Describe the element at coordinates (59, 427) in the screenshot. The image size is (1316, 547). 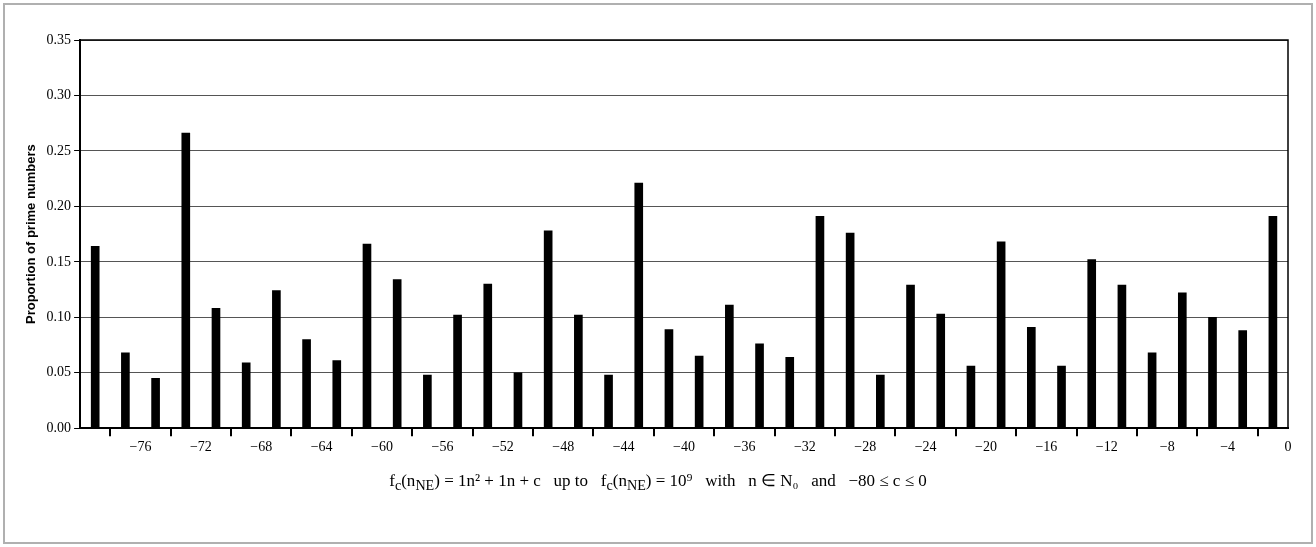
I see `y-tick-label: 0.00` at that location.